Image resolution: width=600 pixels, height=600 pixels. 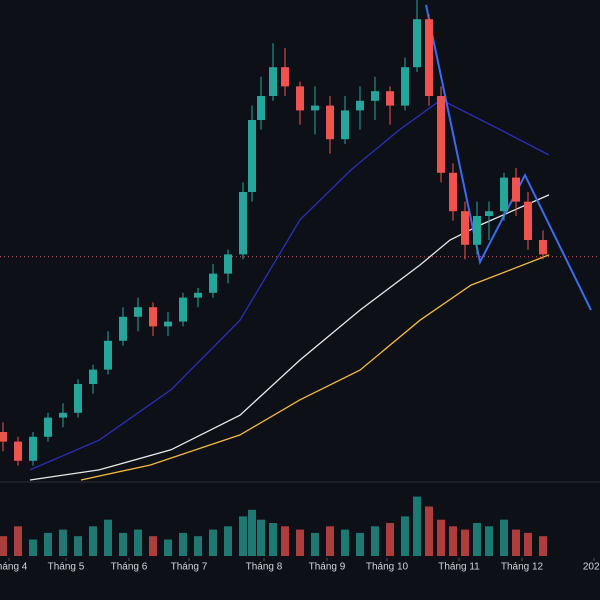 I want to click on x-tick-label: Tháng 9, so click(x=327, y=567).